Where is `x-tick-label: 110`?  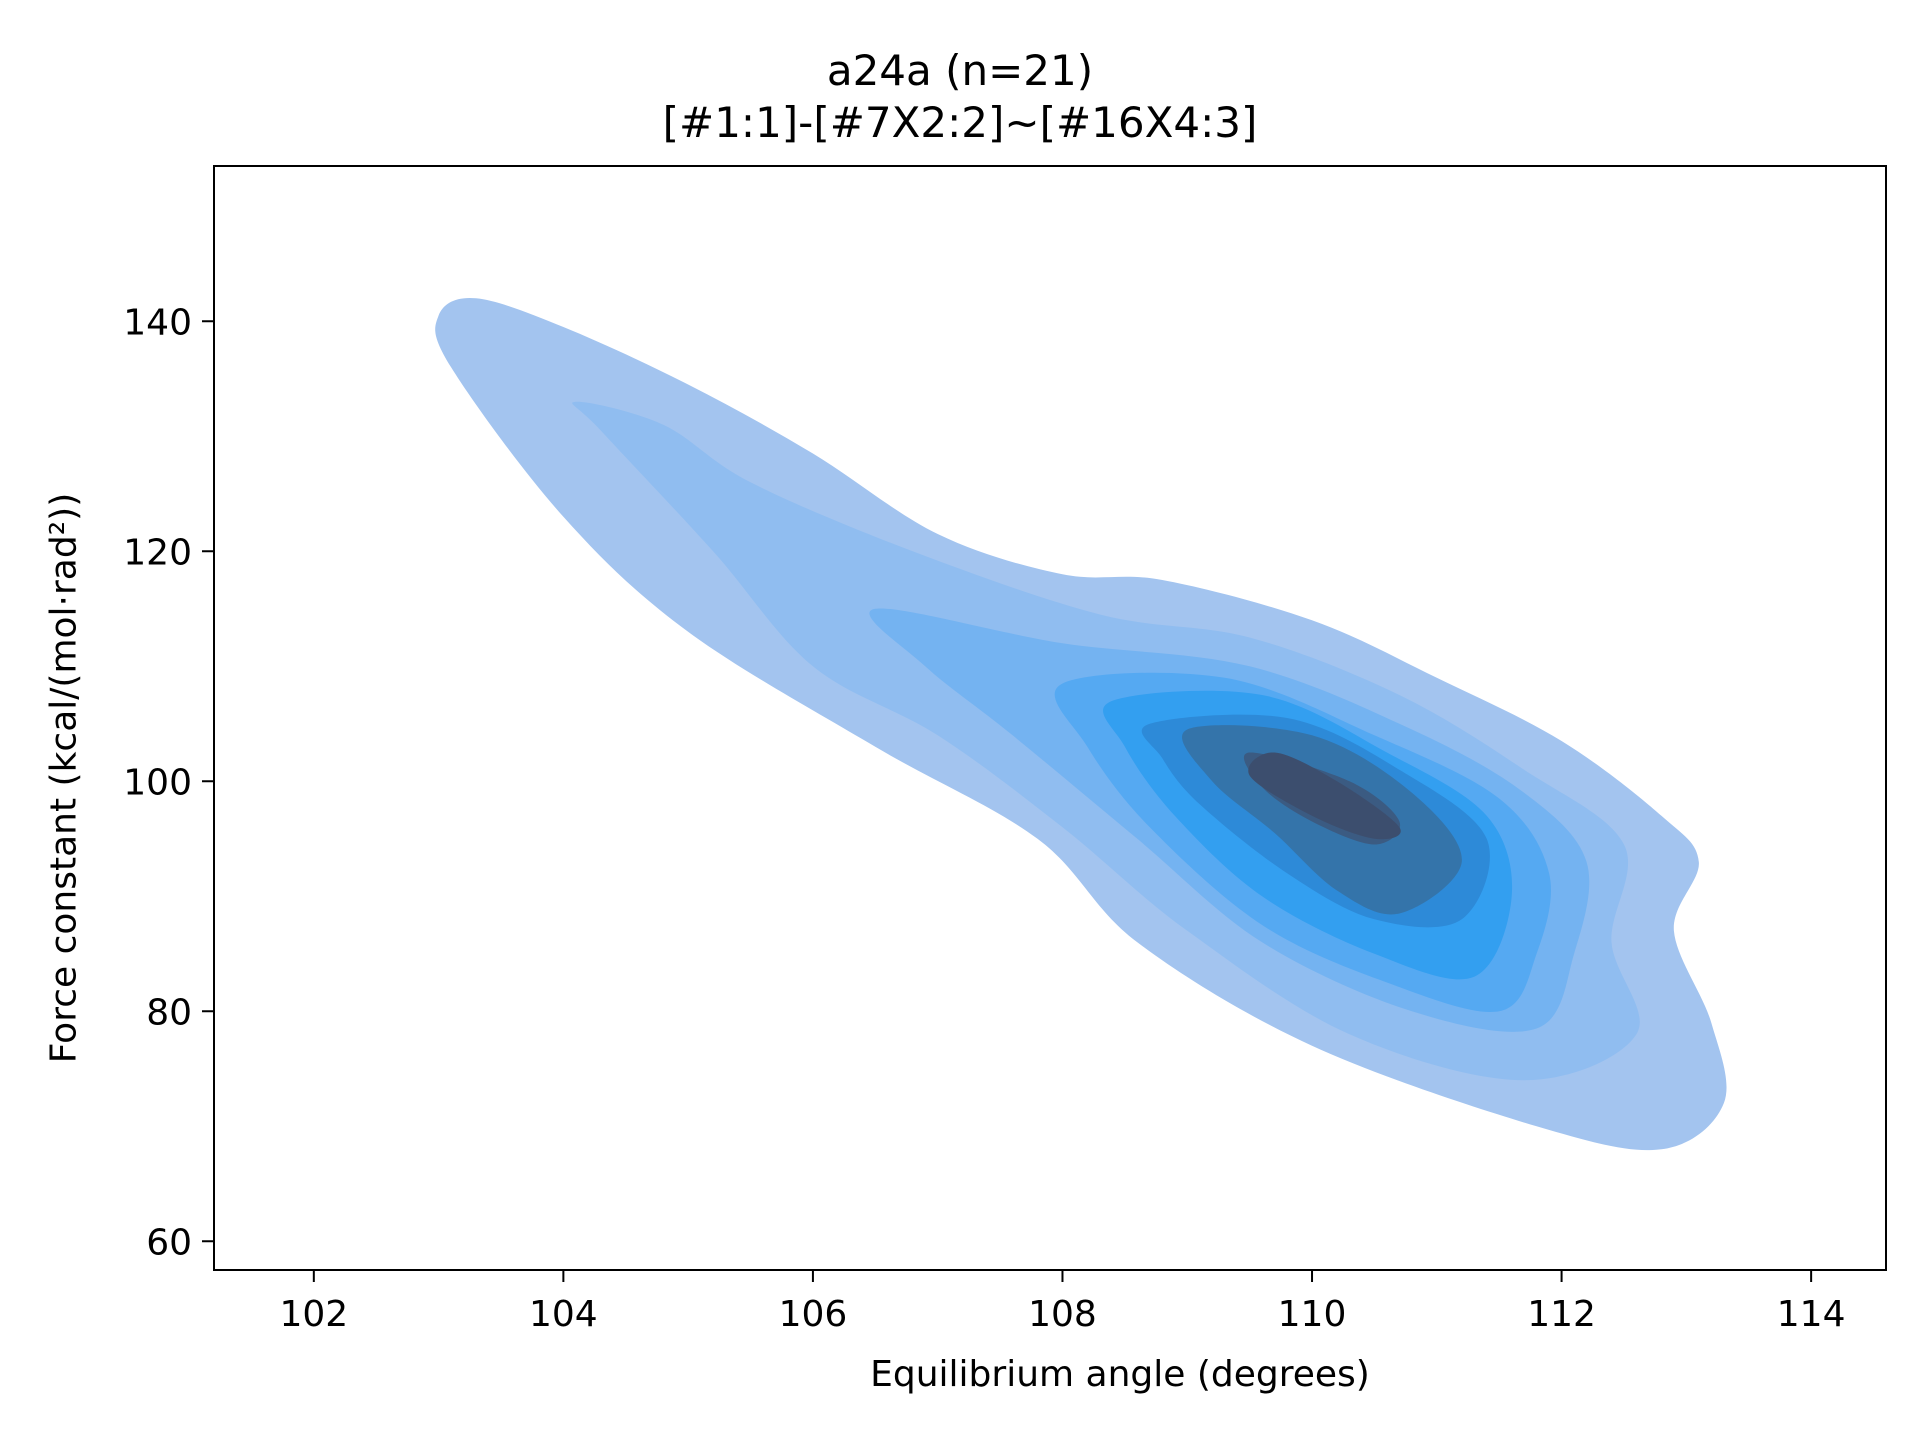
x-tick-label: 110 is located at coordinates (1312, 1314).